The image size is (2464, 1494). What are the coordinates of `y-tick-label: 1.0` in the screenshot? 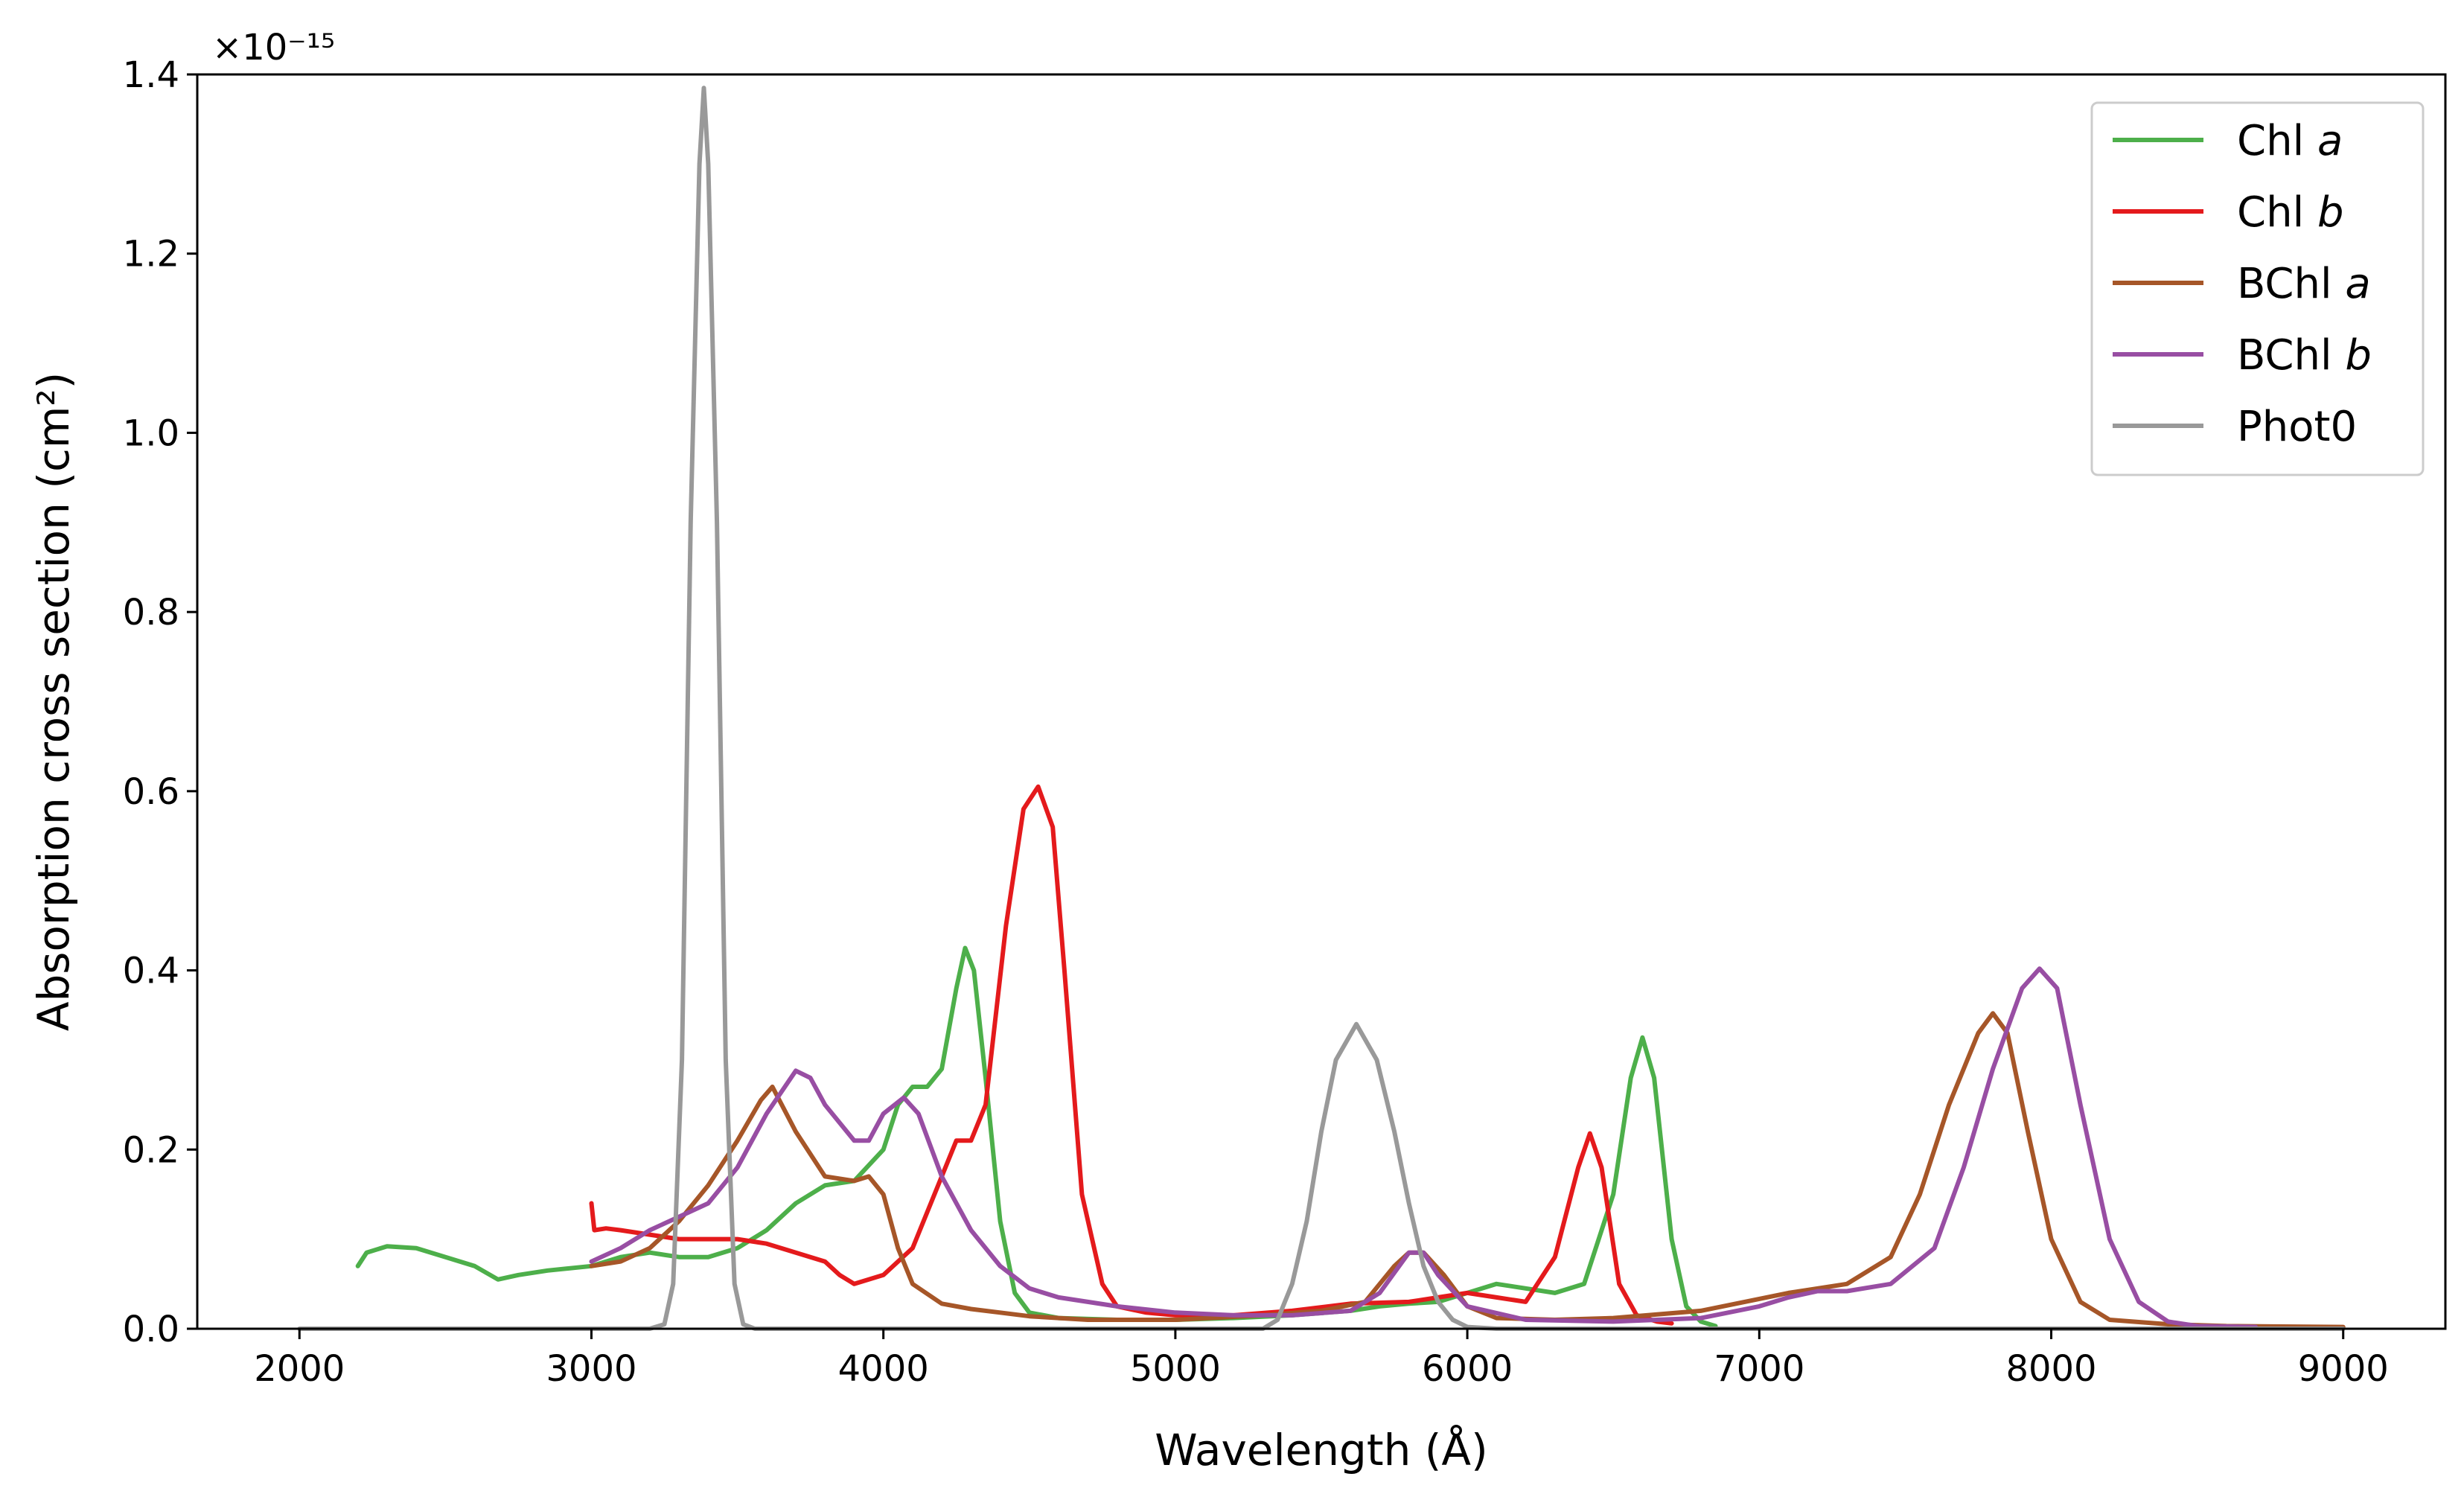 It's located at (151, 433).